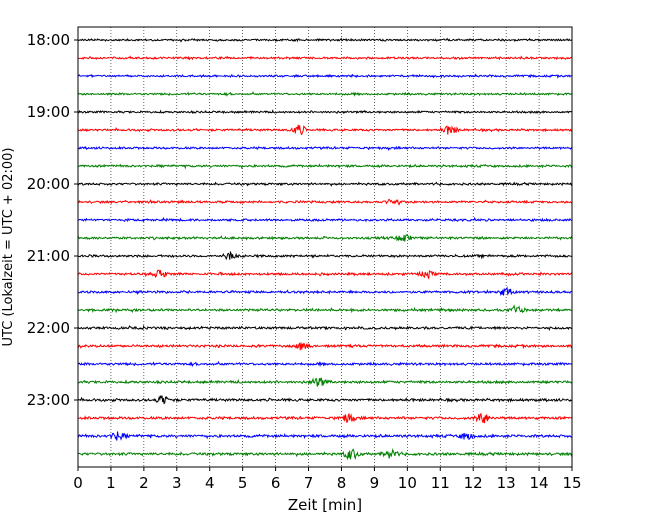  What do you see at coordinates (48, 184) in the screenshot?
I see `y-tick-label: 20:00` at bounding box center [48, 184].